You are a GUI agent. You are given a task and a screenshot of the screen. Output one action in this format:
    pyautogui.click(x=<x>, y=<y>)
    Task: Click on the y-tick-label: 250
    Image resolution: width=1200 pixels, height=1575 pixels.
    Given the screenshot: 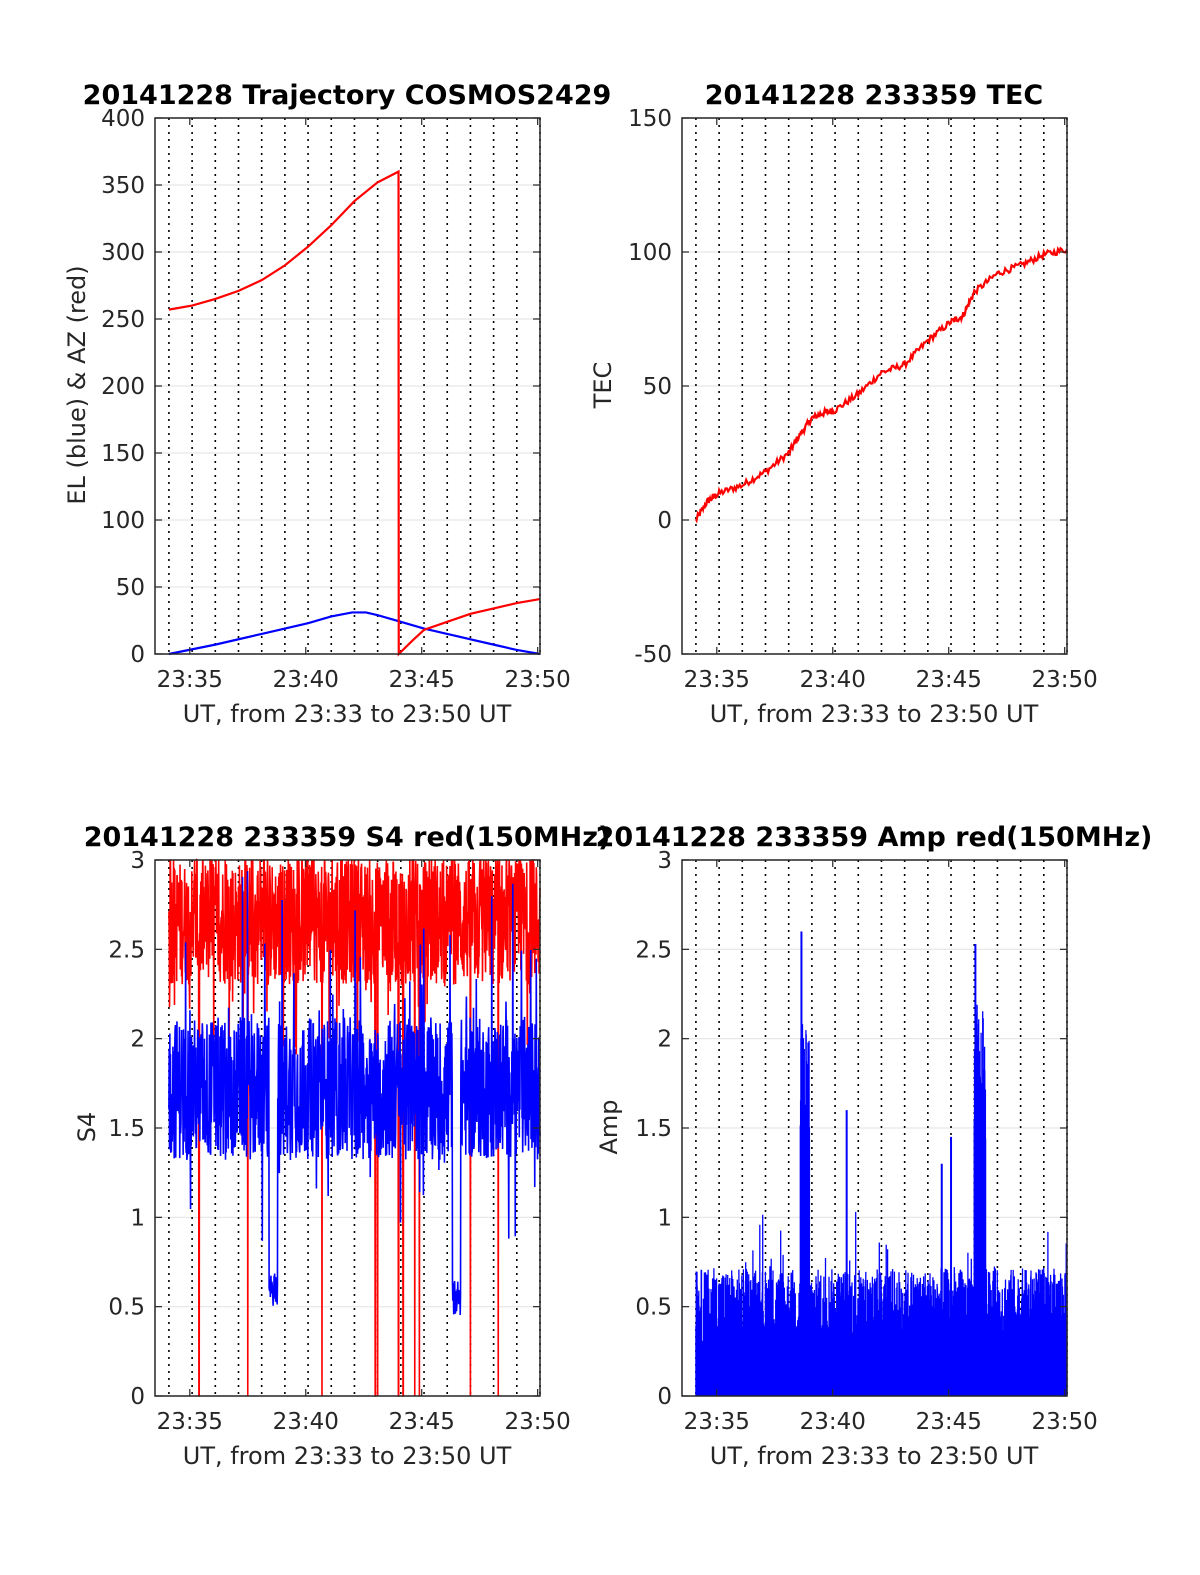 What is the action you would take?
    pyautogui.click(x=123, y=320)
    